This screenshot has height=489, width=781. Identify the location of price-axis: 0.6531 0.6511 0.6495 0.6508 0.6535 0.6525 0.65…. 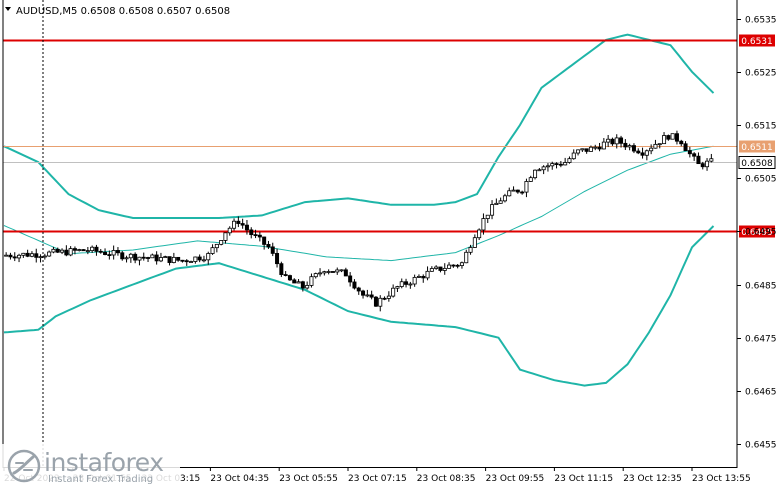
(757, 233).